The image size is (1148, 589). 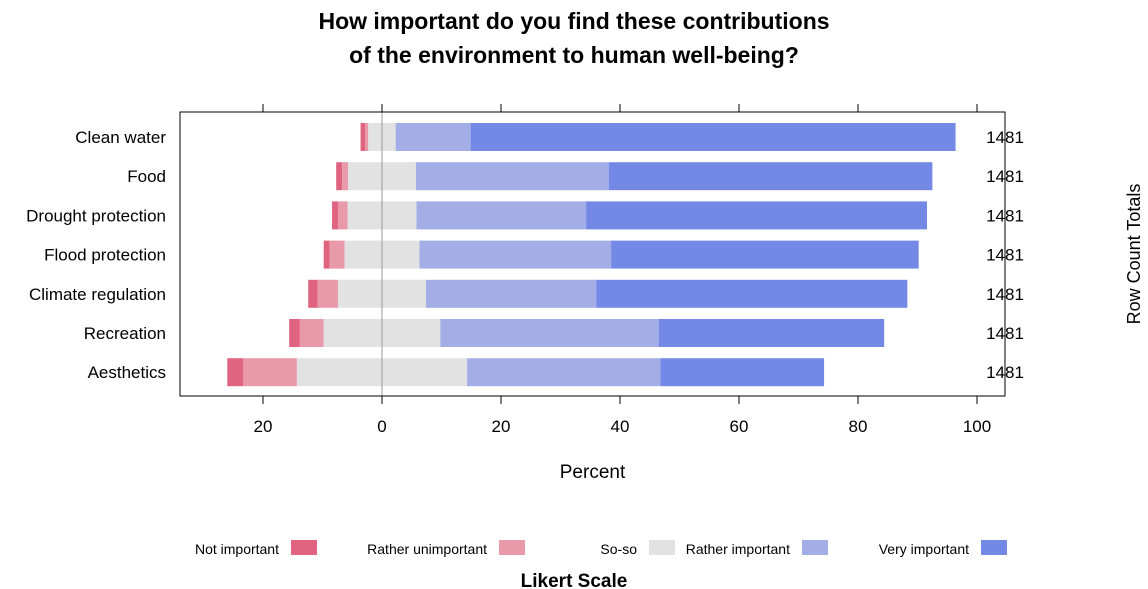 What do you see at coordinates (662, 547) in the screenshot?
I see `legend-swatch-so-so` at bounding box center [662, 547].